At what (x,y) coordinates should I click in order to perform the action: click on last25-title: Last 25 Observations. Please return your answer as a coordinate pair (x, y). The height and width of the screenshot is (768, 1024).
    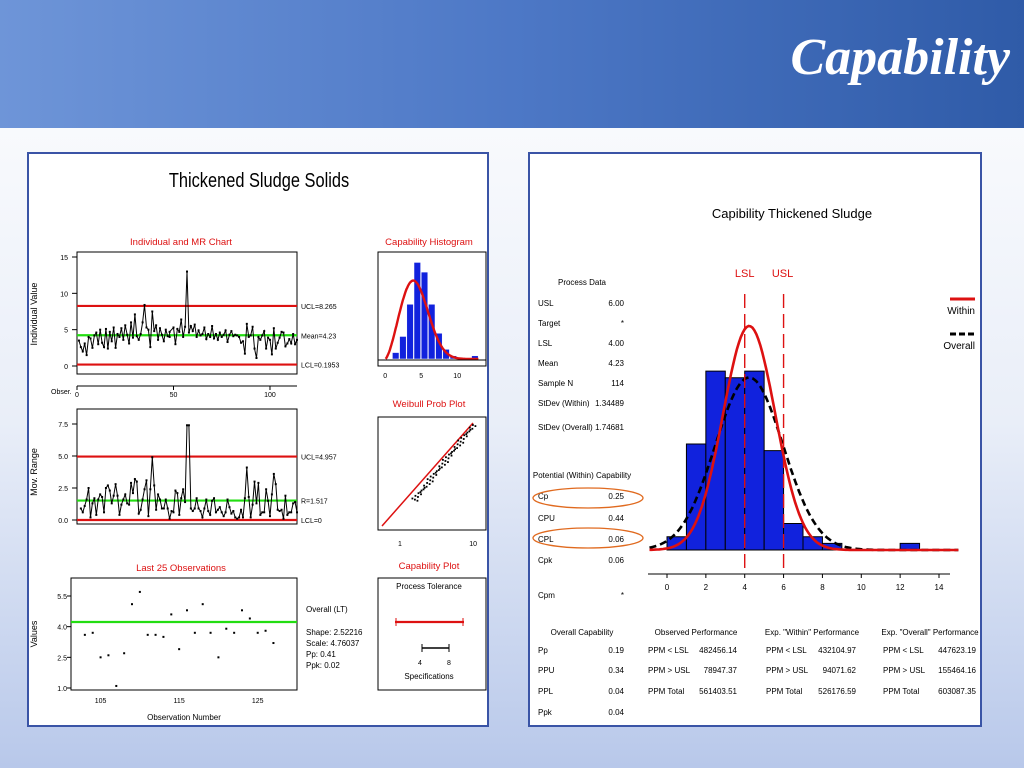
    Looking at the image, I should click on (181, 568).